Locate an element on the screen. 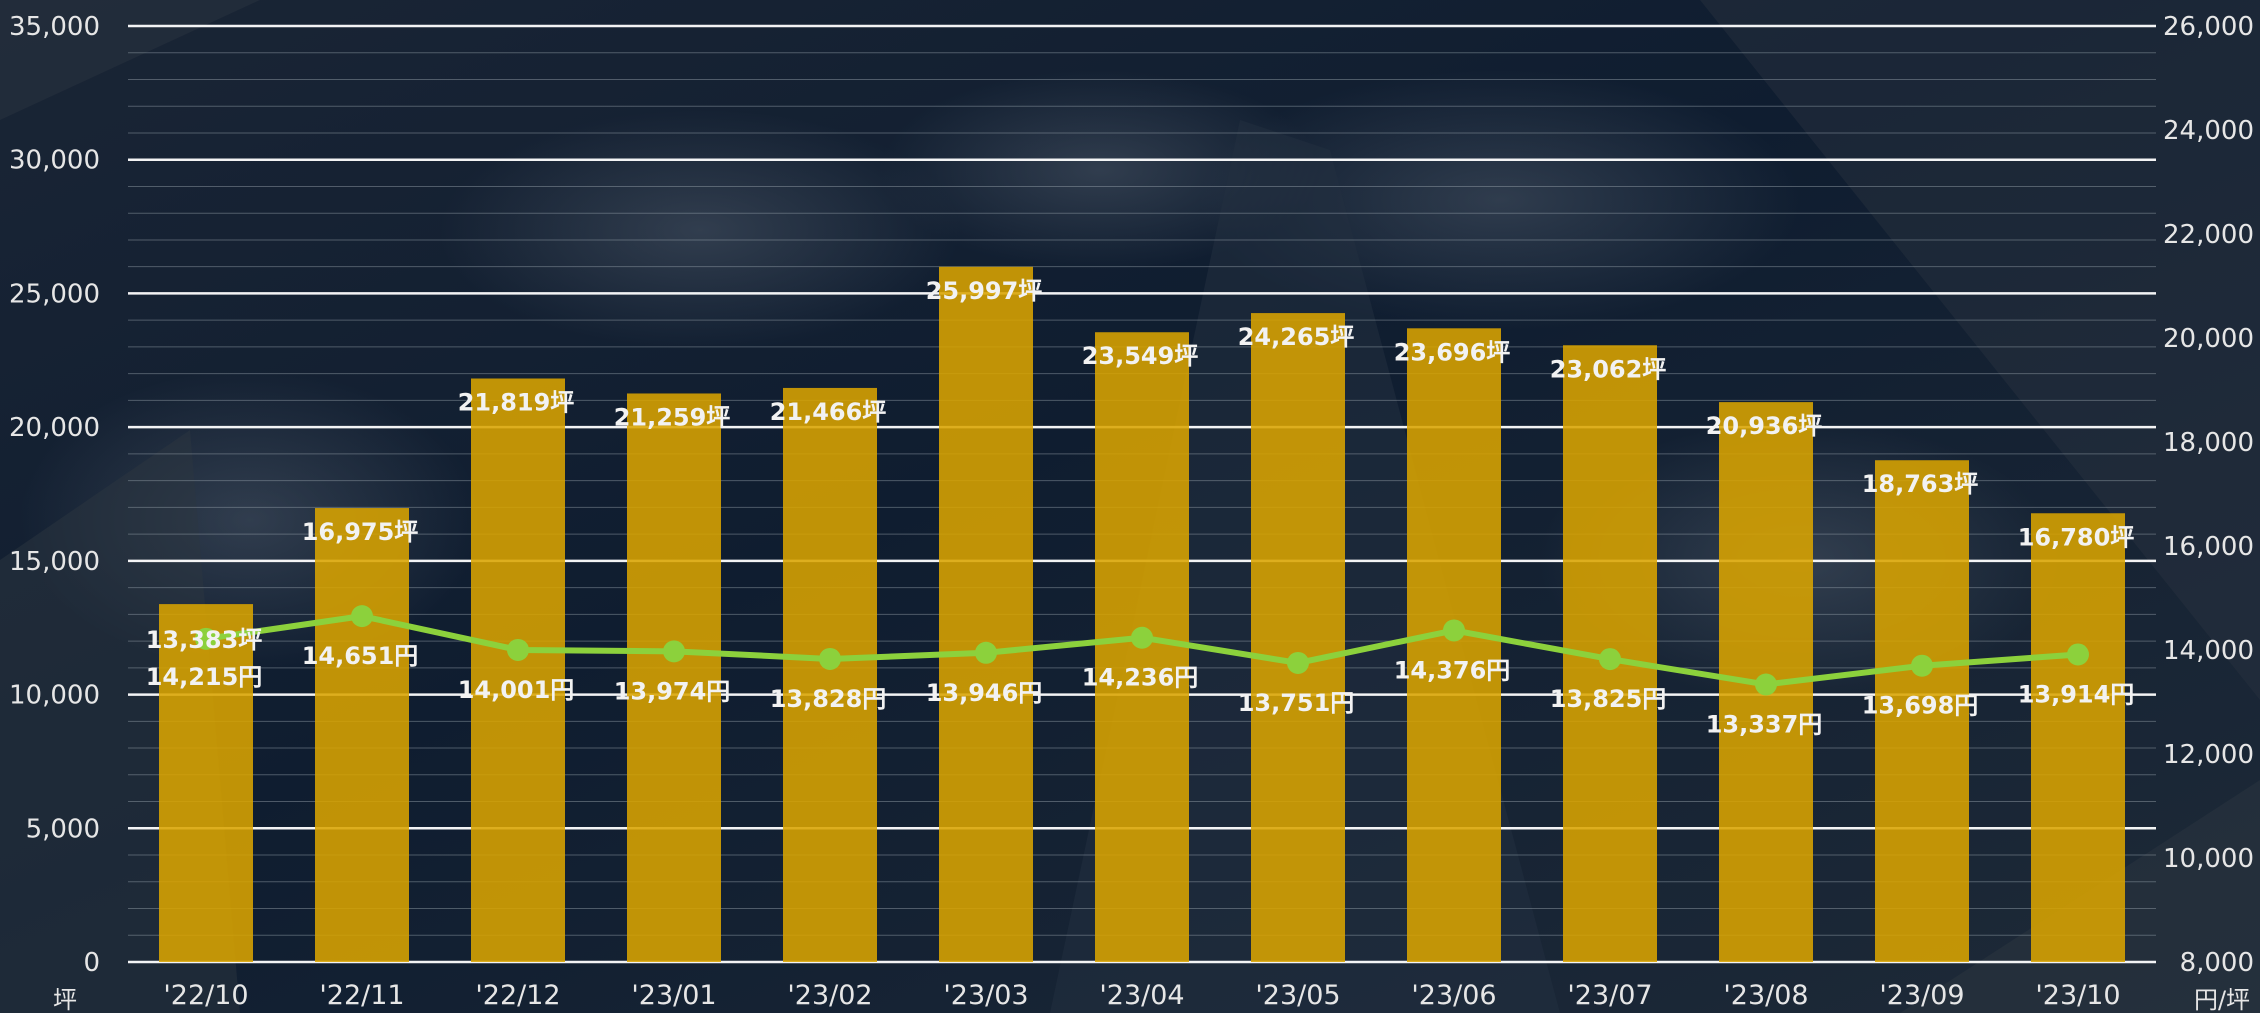 The image size is (2260, 1013). line-data-label: 13,337円 is located at coordinates (1764, 724).